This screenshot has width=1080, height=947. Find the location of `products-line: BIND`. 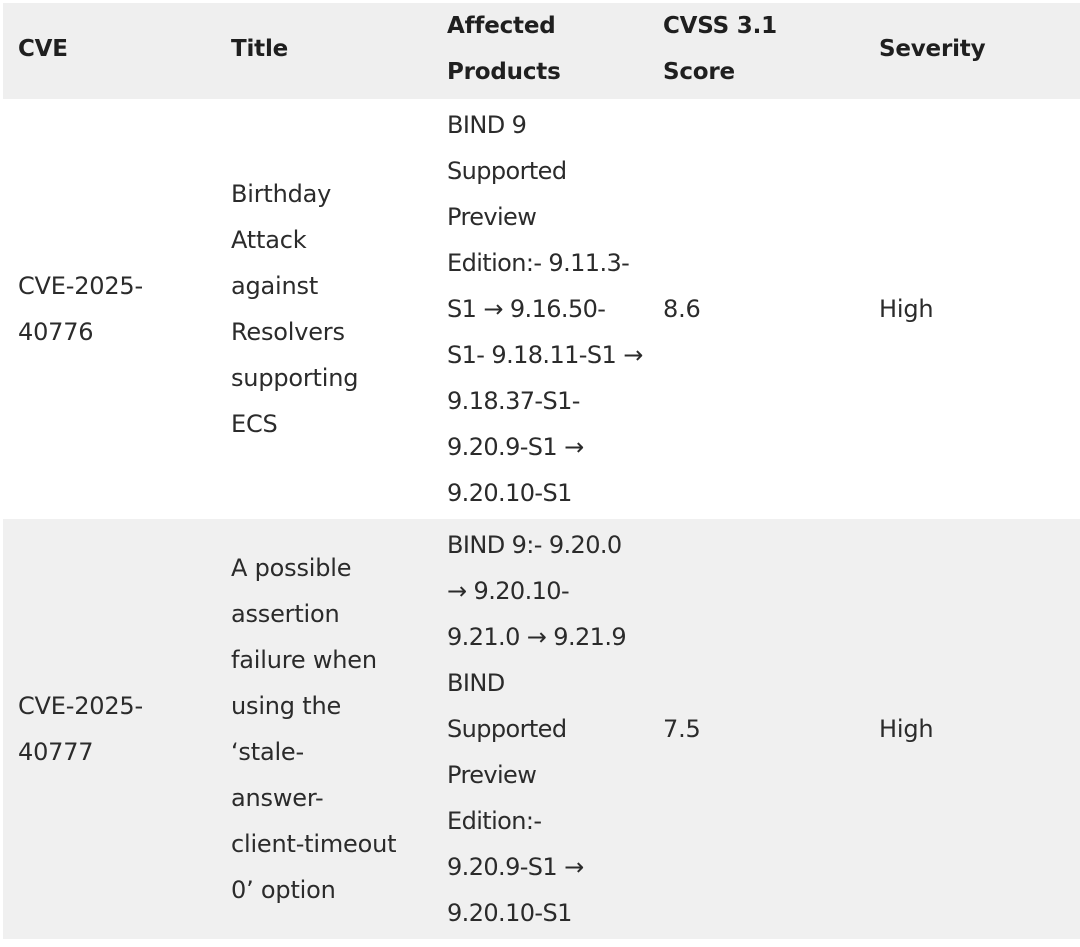

products-line: BIND is located at coordinates (476, 683).